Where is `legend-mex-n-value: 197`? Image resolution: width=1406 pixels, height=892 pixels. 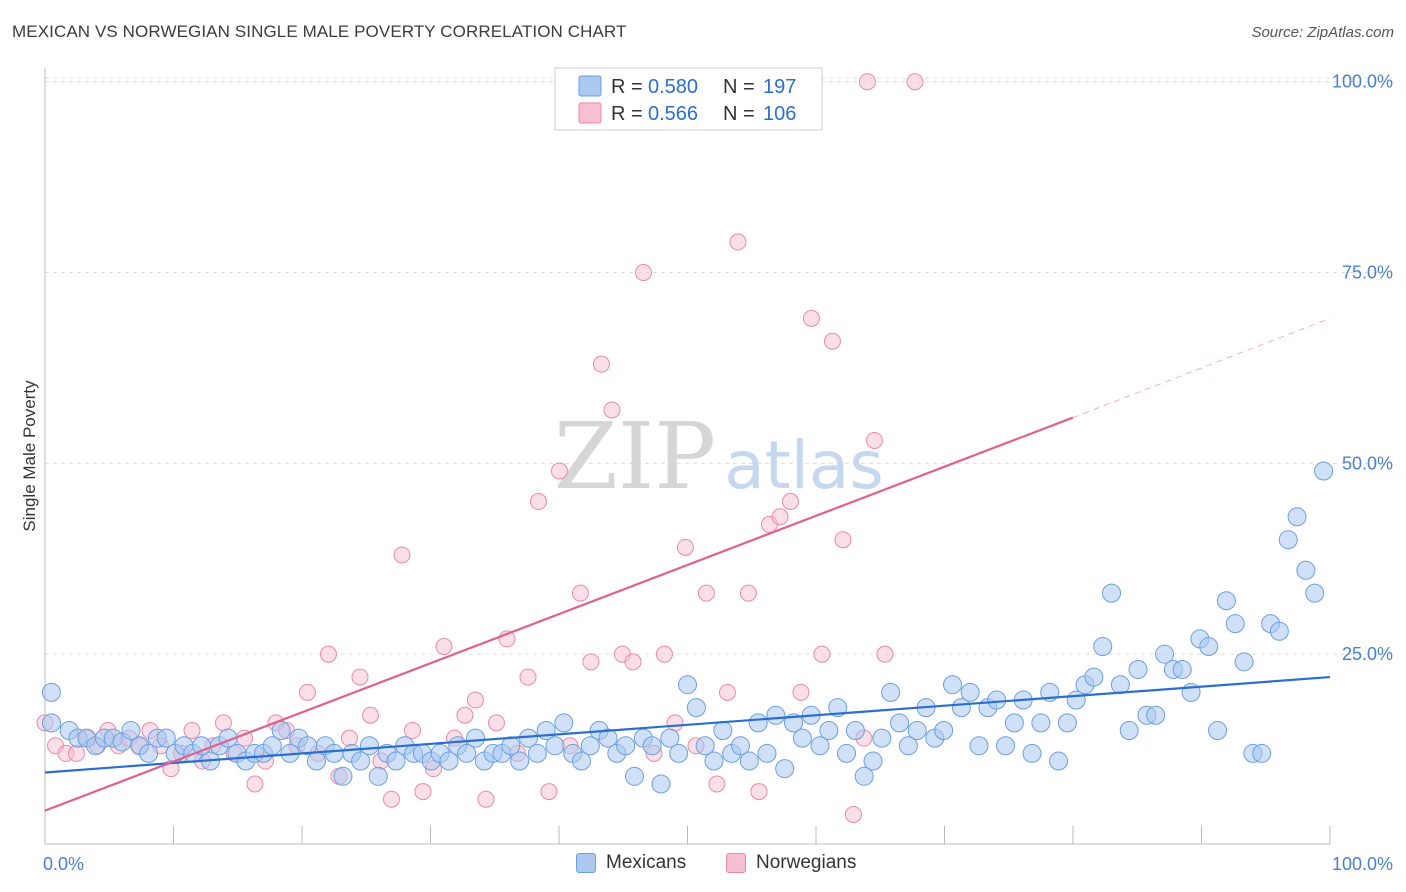 legend-mex-n-value: 197 is located at coordinates (779, 87).